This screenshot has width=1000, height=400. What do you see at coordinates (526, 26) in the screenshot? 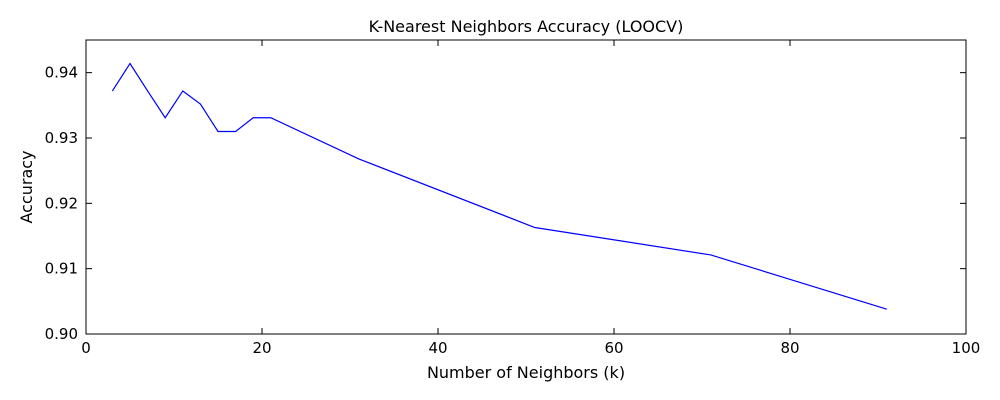
I see `chart-title: K-Nearest Neighbors Accuracy (LOOCV)` at bounding box center [526, 26].